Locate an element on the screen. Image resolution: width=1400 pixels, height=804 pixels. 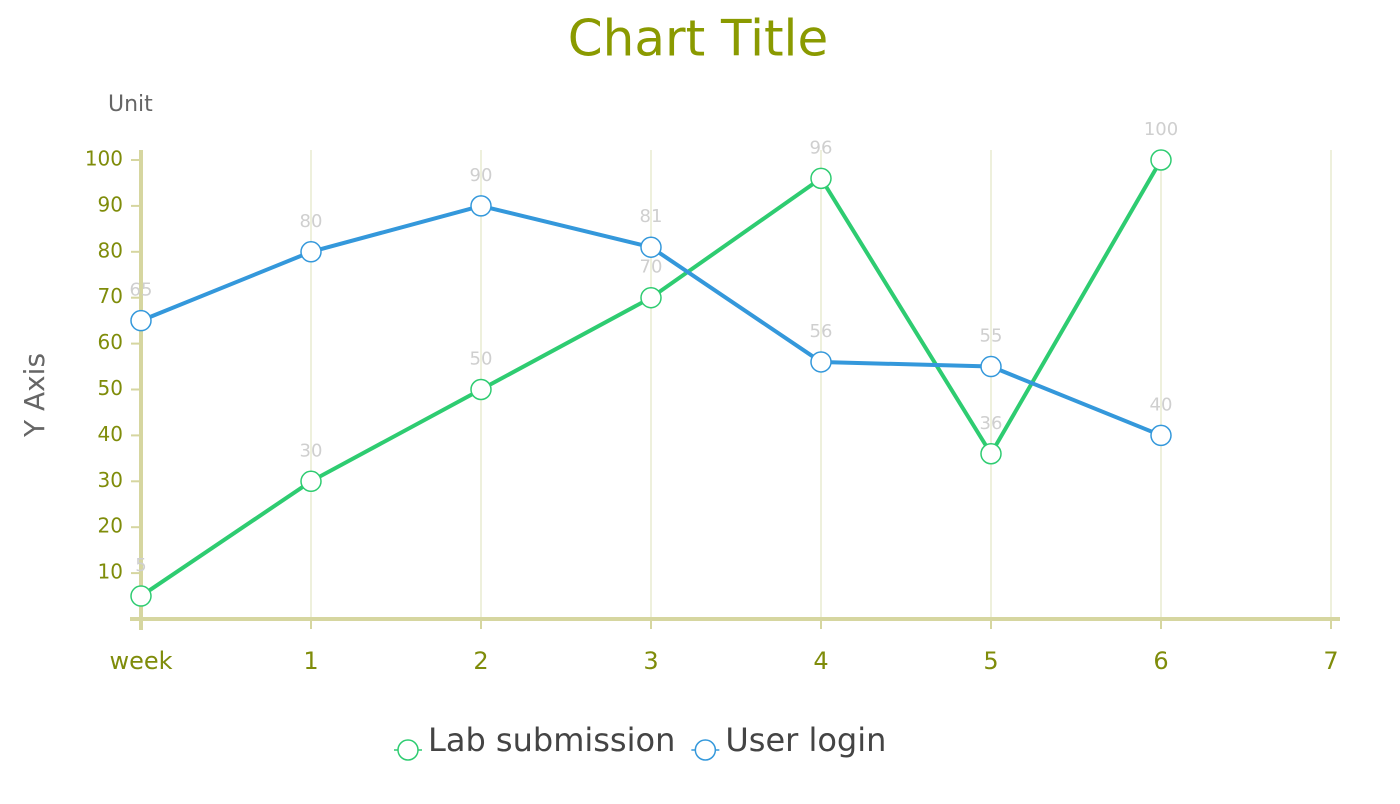
legend-label: Lab submission is located at coordinates (551, 740).